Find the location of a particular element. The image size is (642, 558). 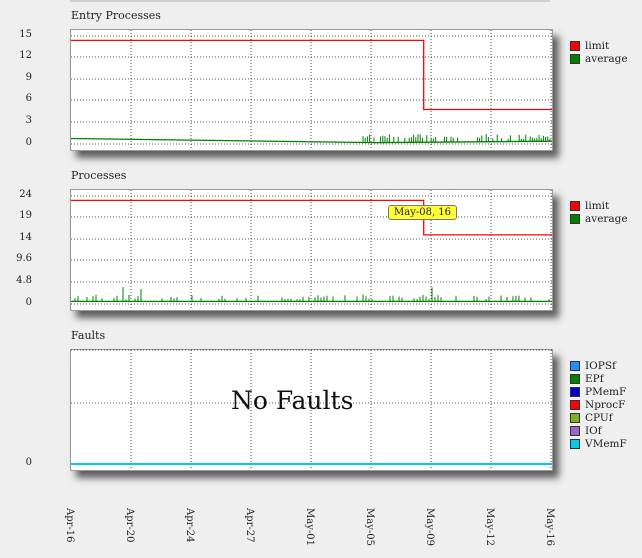

entry-processes-legend: limit average is located at coordinates (599, 52).